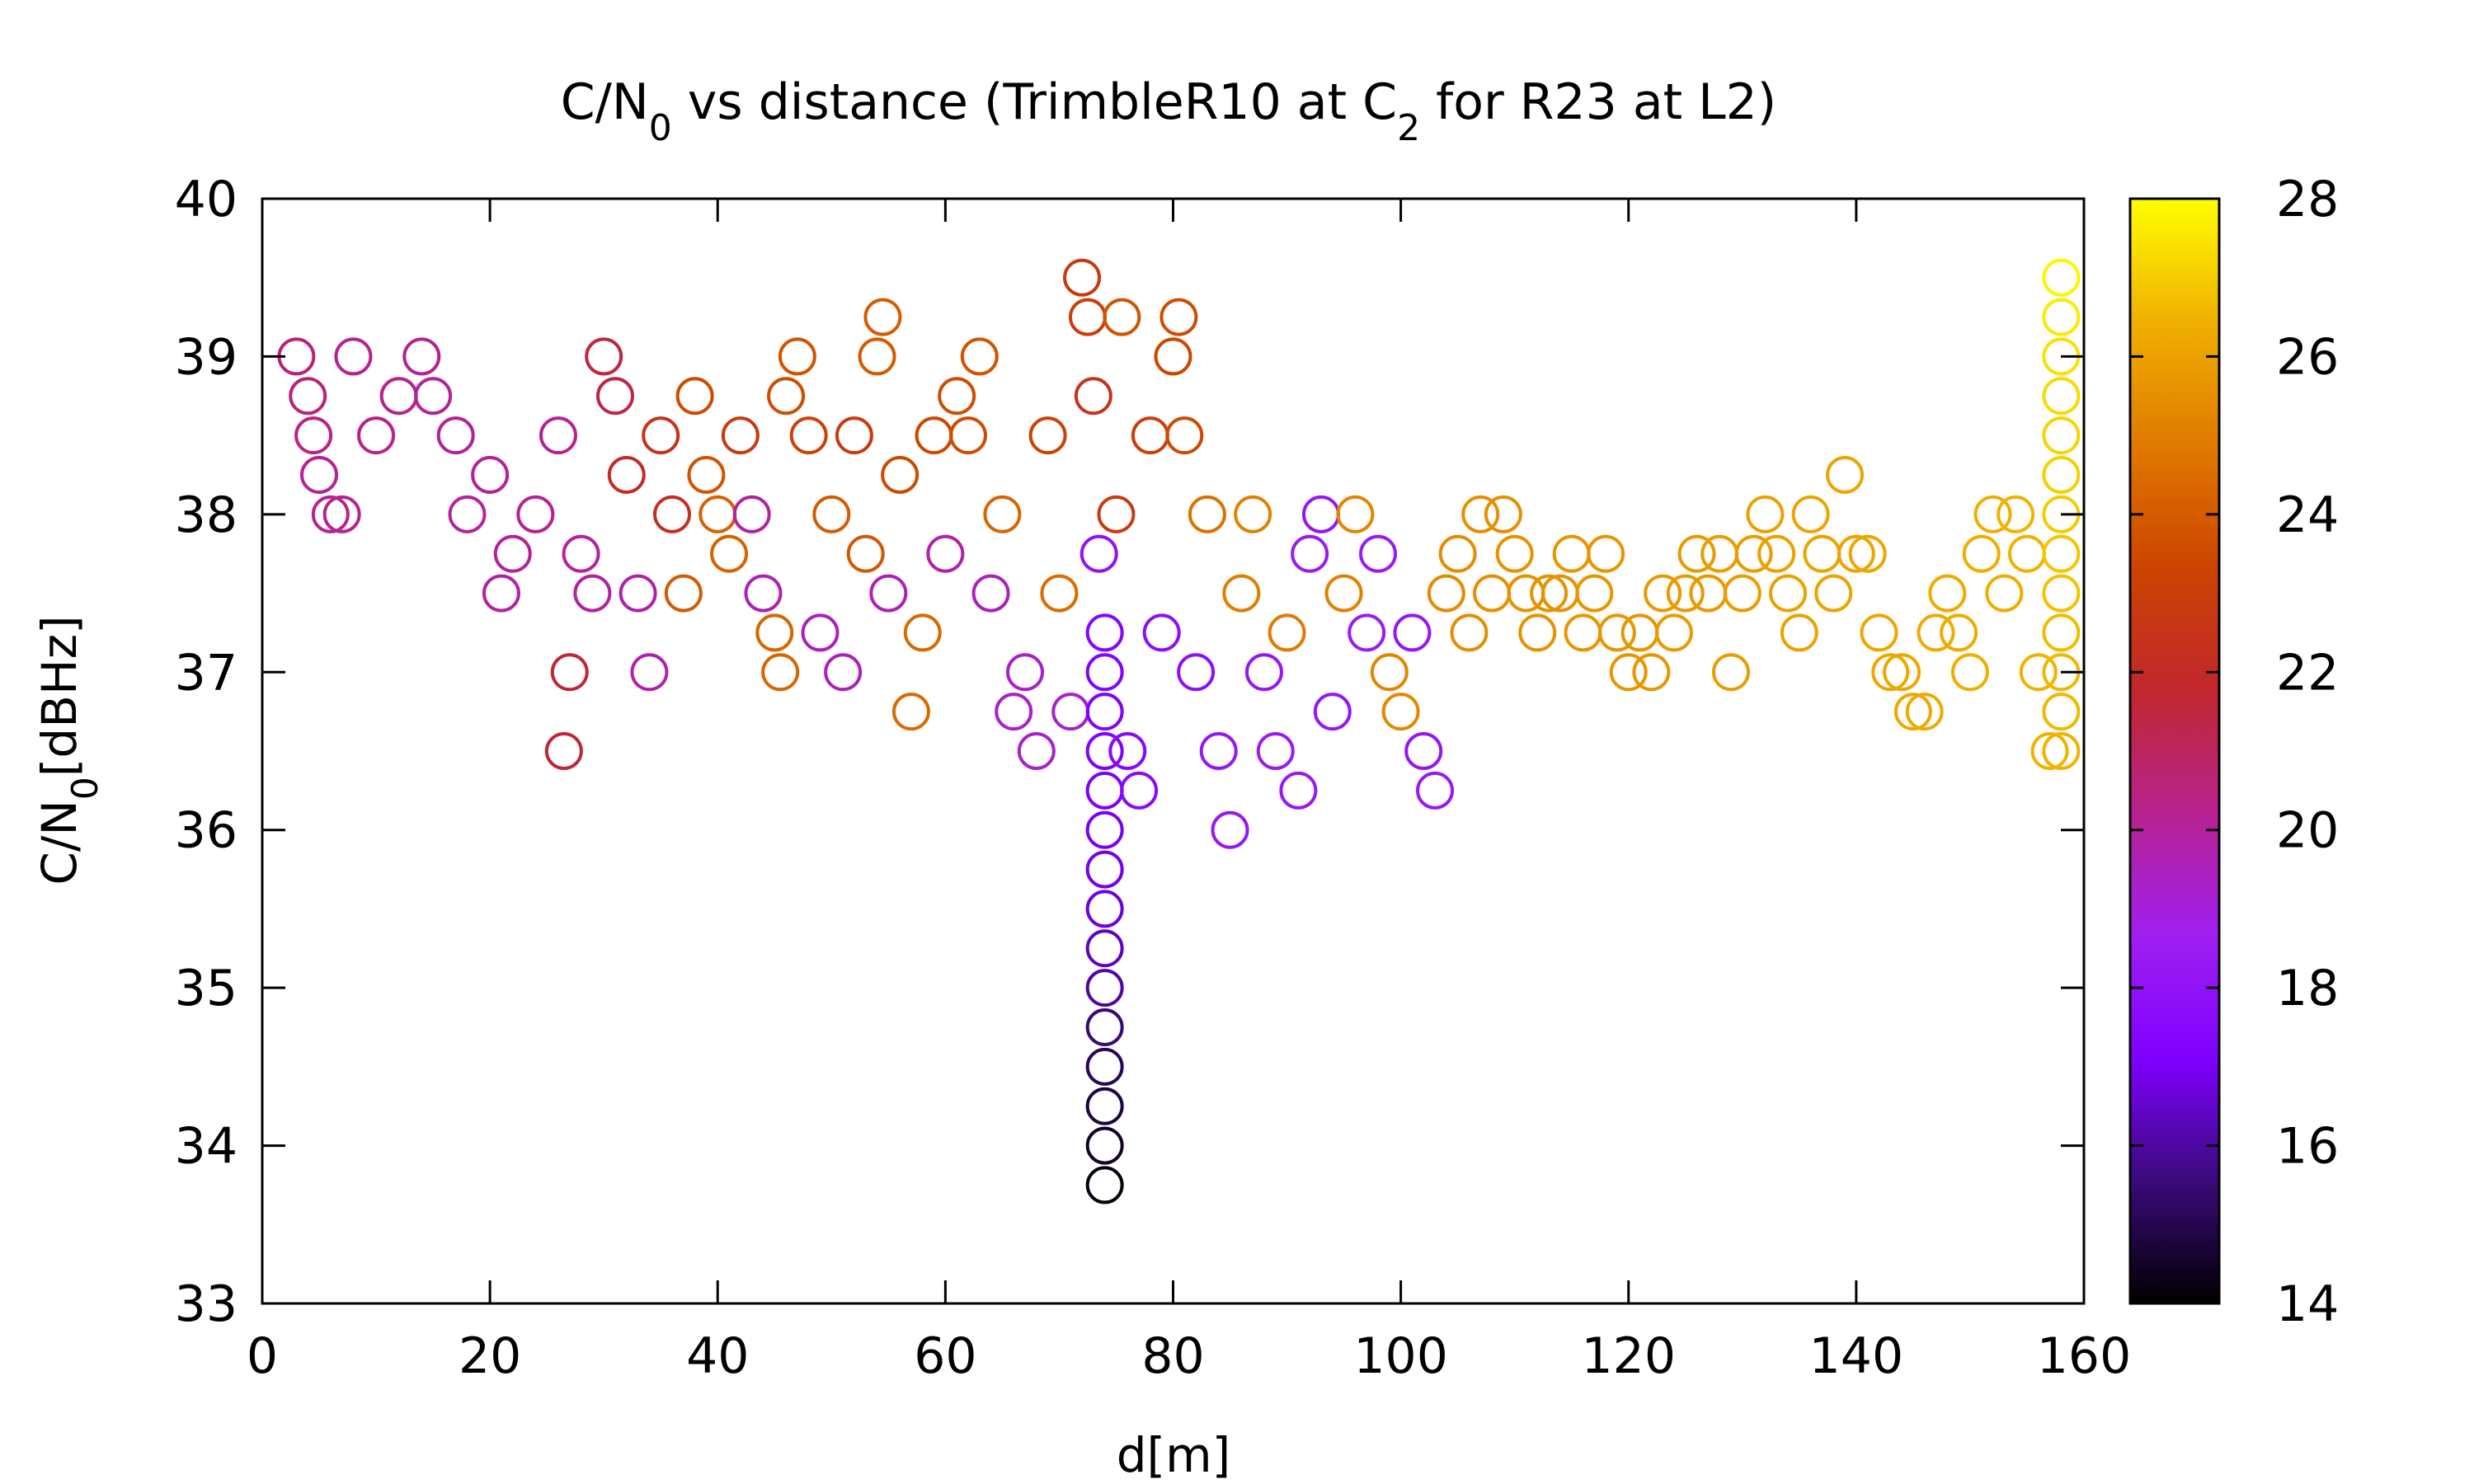 Image resolution: width=2474 pixels, height=1484 pixels. What do you see at coordinates (1408, 128) in the screenshot?
I see `title-subscript-2: 2` at bounding box center [1408, 128].